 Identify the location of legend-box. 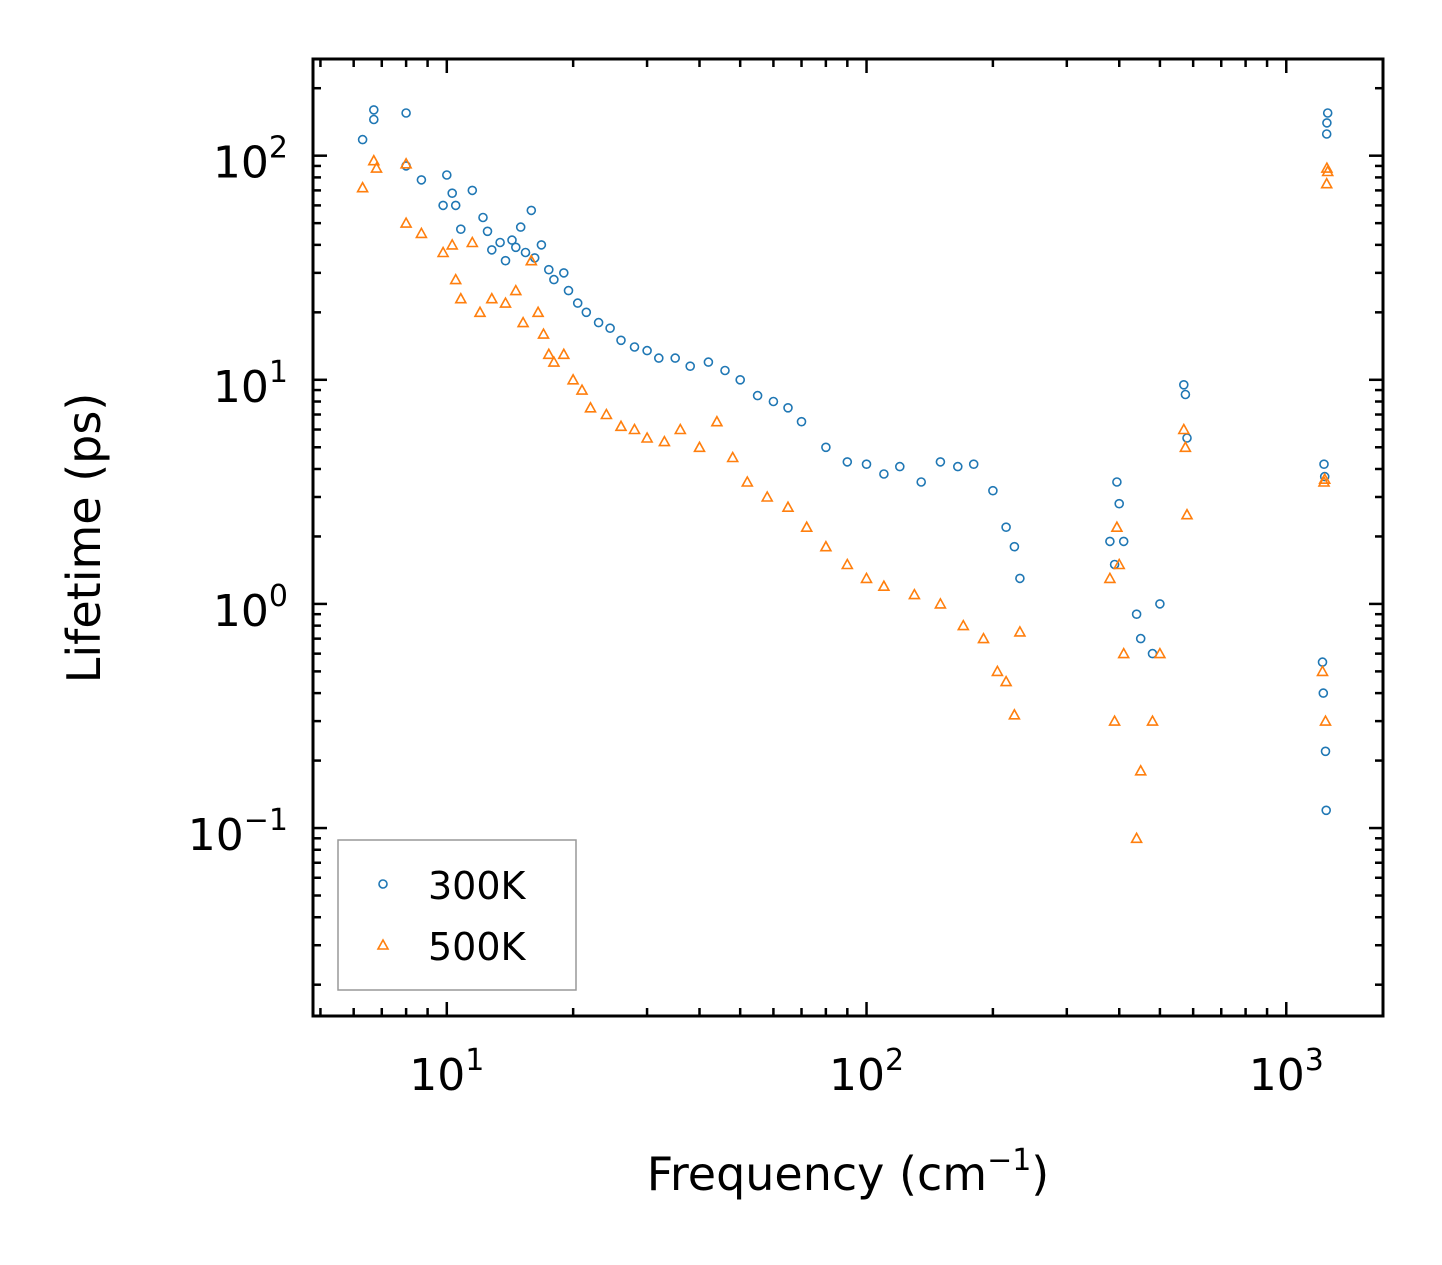
(457, 915).